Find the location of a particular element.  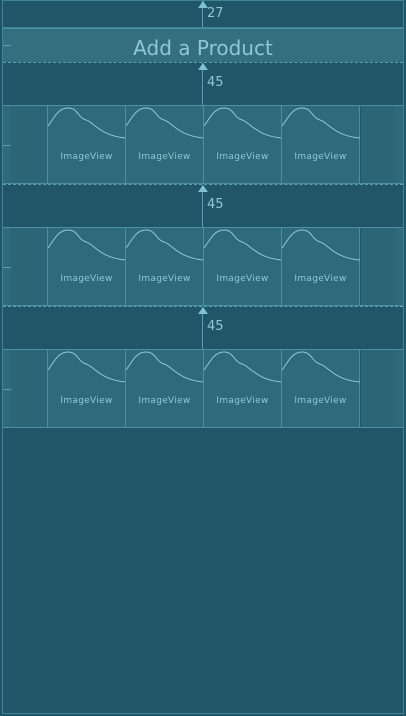

row-1-constraint-arrow-icon is located at coordinates (203, 66).